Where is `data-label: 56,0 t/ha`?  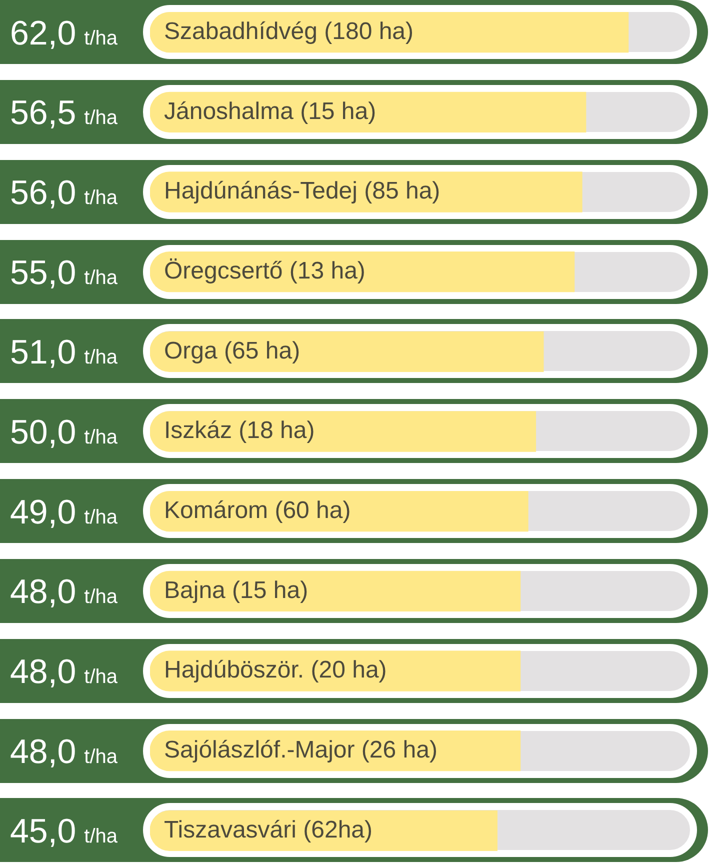 data-label: 56,0 t/ha is located at coordinates (64, 193).